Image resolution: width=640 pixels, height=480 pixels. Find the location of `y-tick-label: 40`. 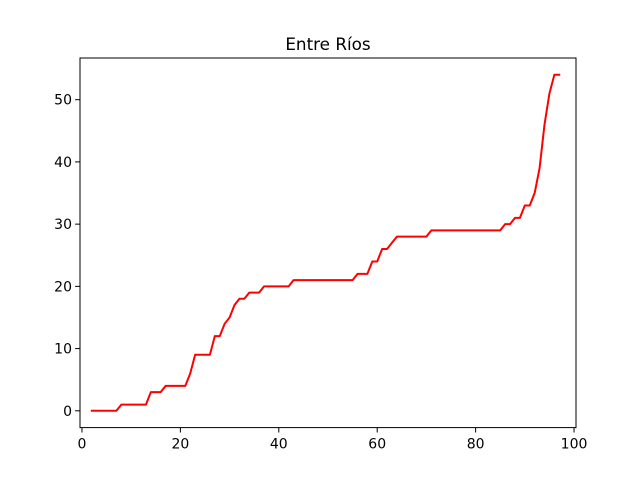

y-tick-label: 40 is located at coordinates (63, 163).